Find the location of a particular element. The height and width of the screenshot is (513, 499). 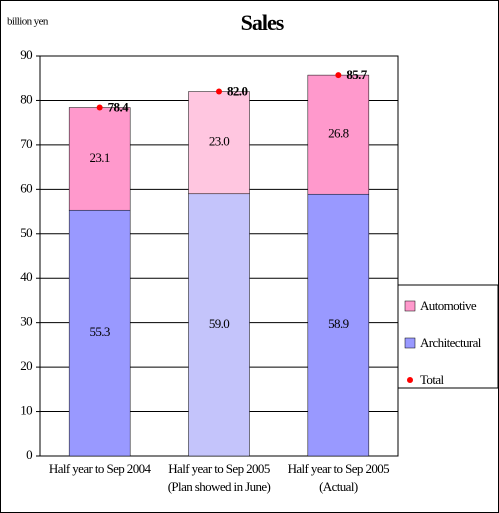

legend-label: Architectural is located at coordinates (451, 342).